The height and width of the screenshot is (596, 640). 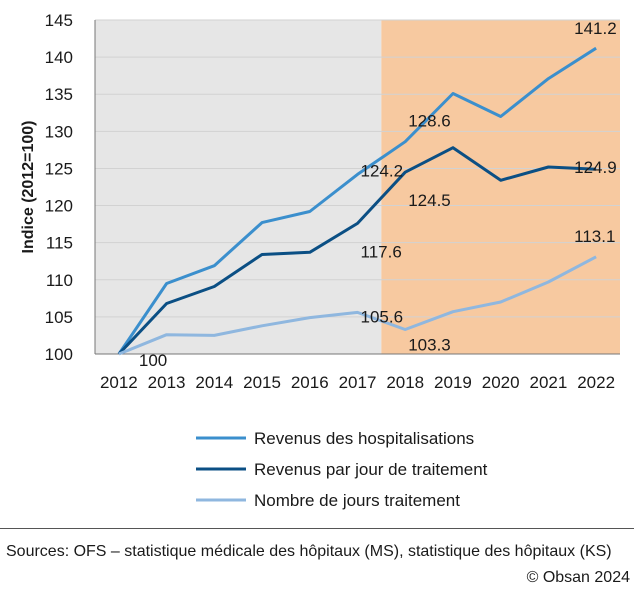 I want to click on y-tick-label: 120, so click(x=59, y=206).